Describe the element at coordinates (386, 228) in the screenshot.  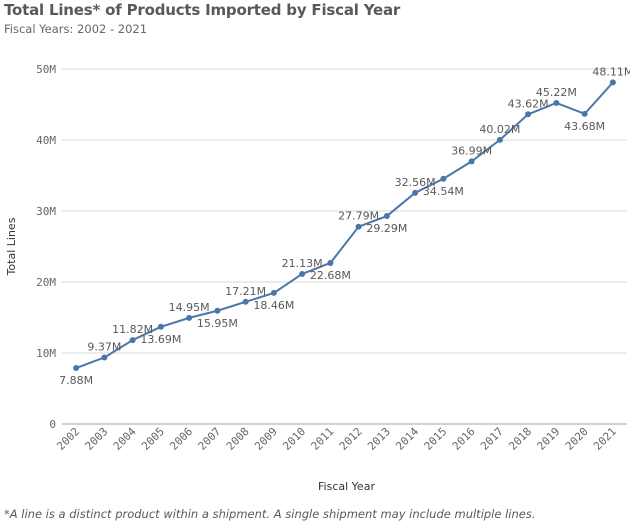
I see `data-label: 29.29M` at that location.